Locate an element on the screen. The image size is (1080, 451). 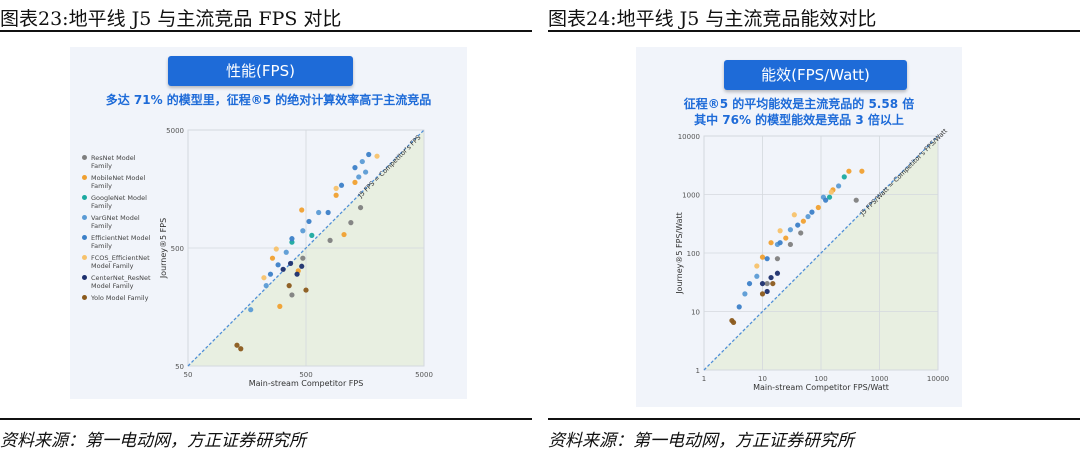
y-axis-label: Journey®5 FPS is located at coordinates (163, 248).